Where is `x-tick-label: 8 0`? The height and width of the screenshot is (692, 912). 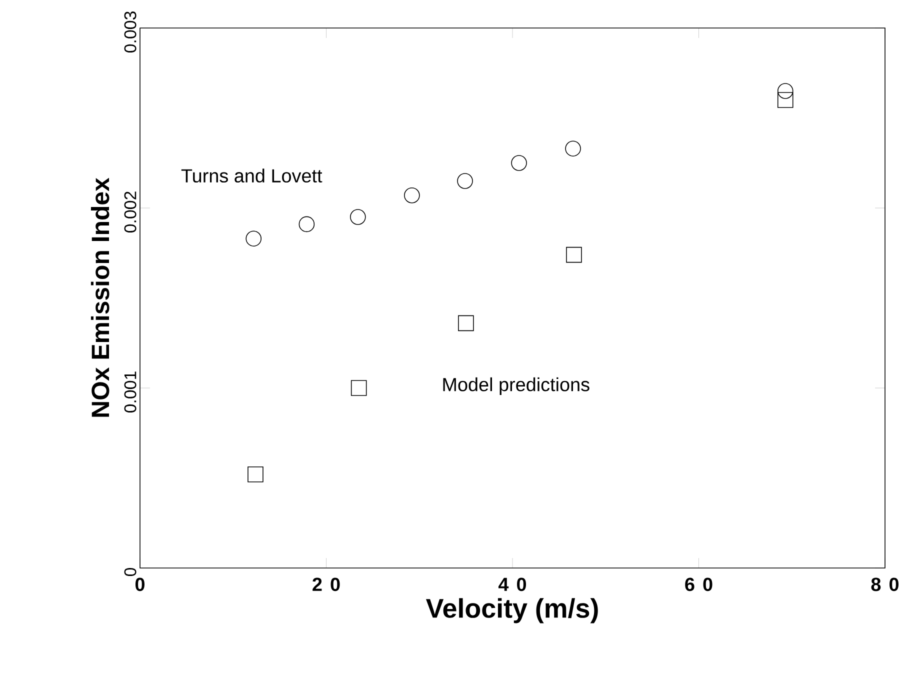
x-tick-label: 8 0 is located at coordinates (885, 585).